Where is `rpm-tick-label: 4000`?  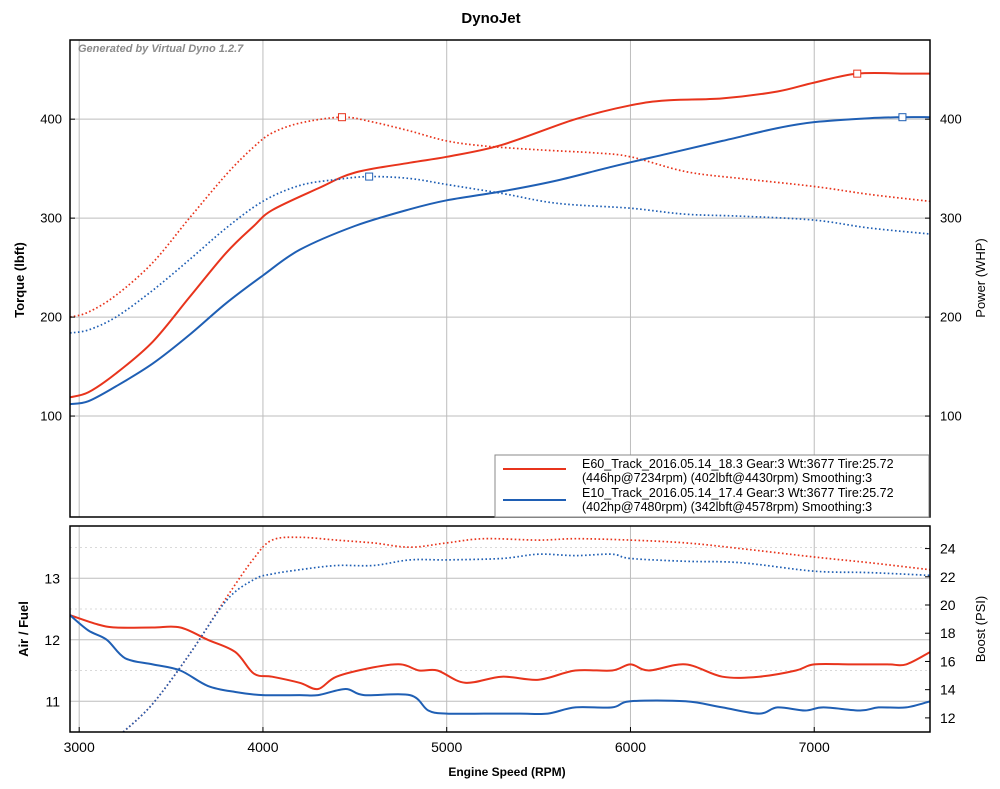 rpm-tick-label: 4000 is located at coordinates (262, 747).